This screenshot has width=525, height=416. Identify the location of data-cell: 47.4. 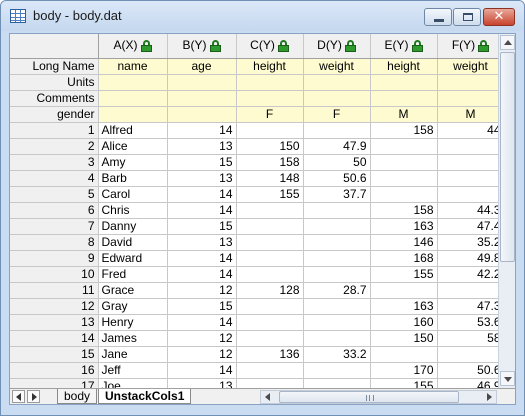
(471, 226).